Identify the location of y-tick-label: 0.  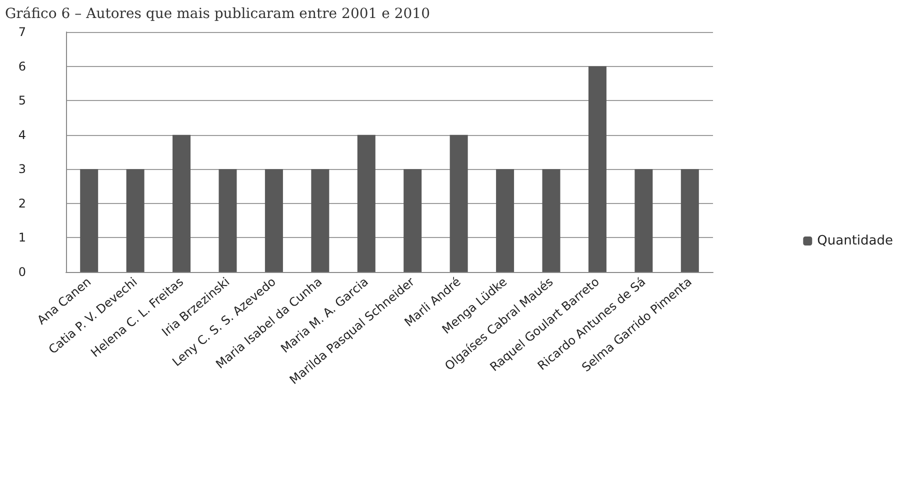
(22, 272).